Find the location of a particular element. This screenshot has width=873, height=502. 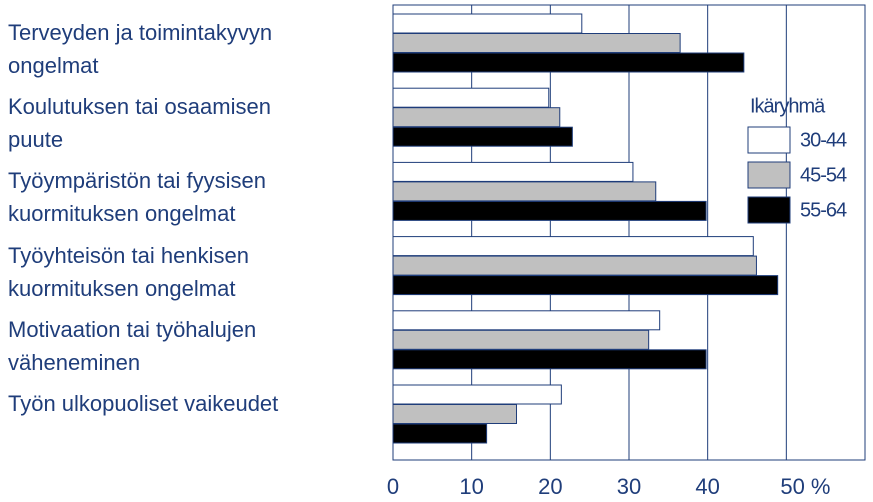

category-label: Koulutuksen tai osaamisen puute is located at coordinates (139, 123).